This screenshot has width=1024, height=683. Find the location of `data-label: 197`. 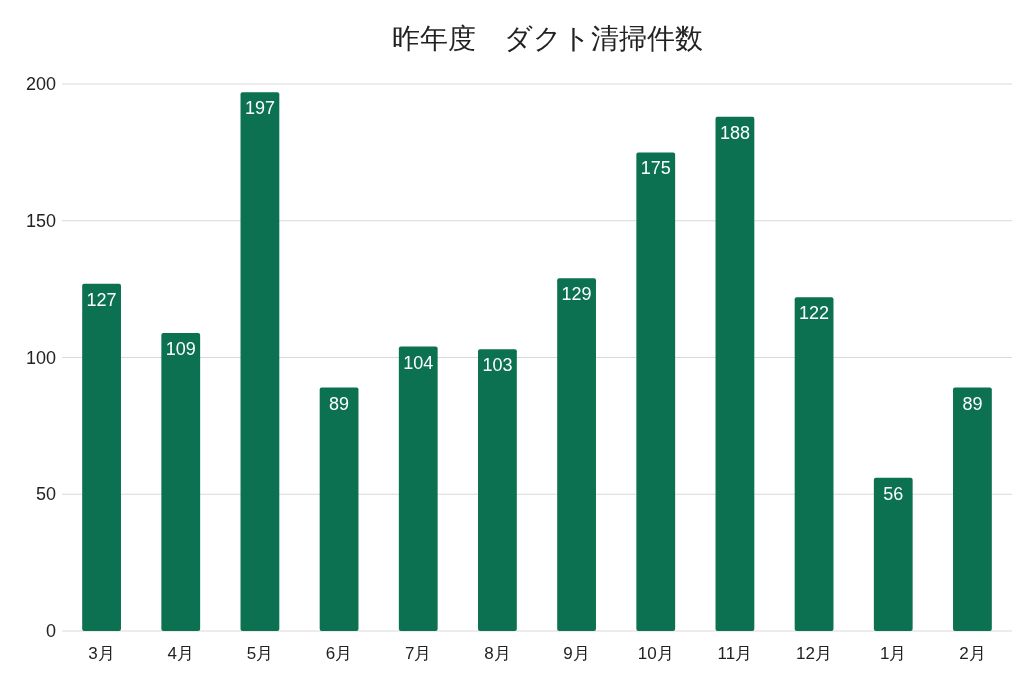

data-label: 197 is located at coordinates (259, 108).